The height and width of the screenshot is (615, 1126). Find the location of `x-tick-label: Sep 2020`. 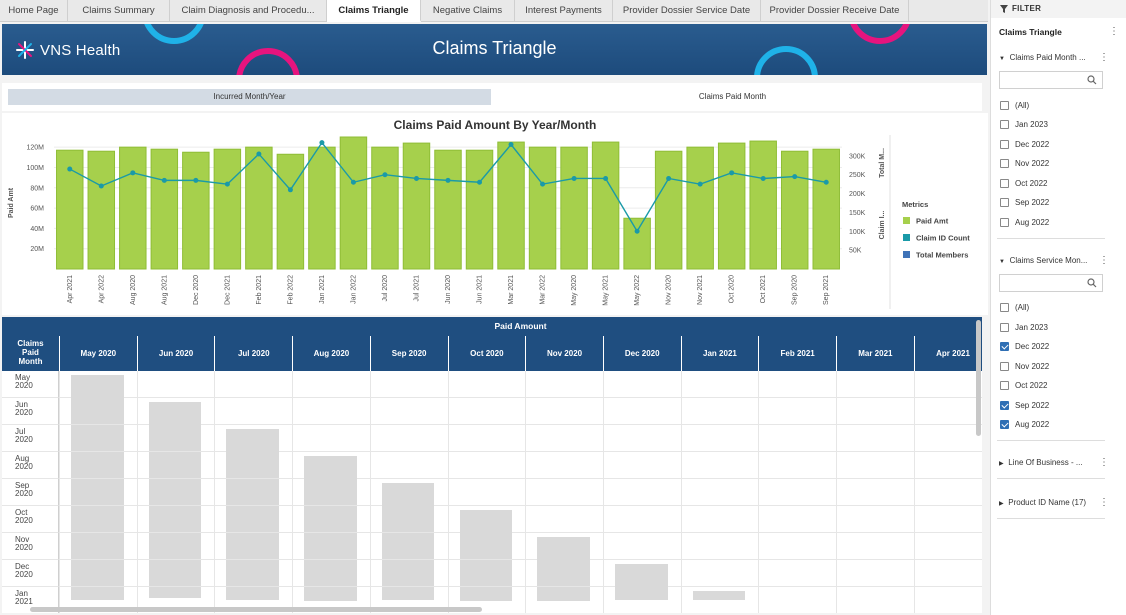

x-tick-label: Sep 2020 is located at coordinates (795, 290).